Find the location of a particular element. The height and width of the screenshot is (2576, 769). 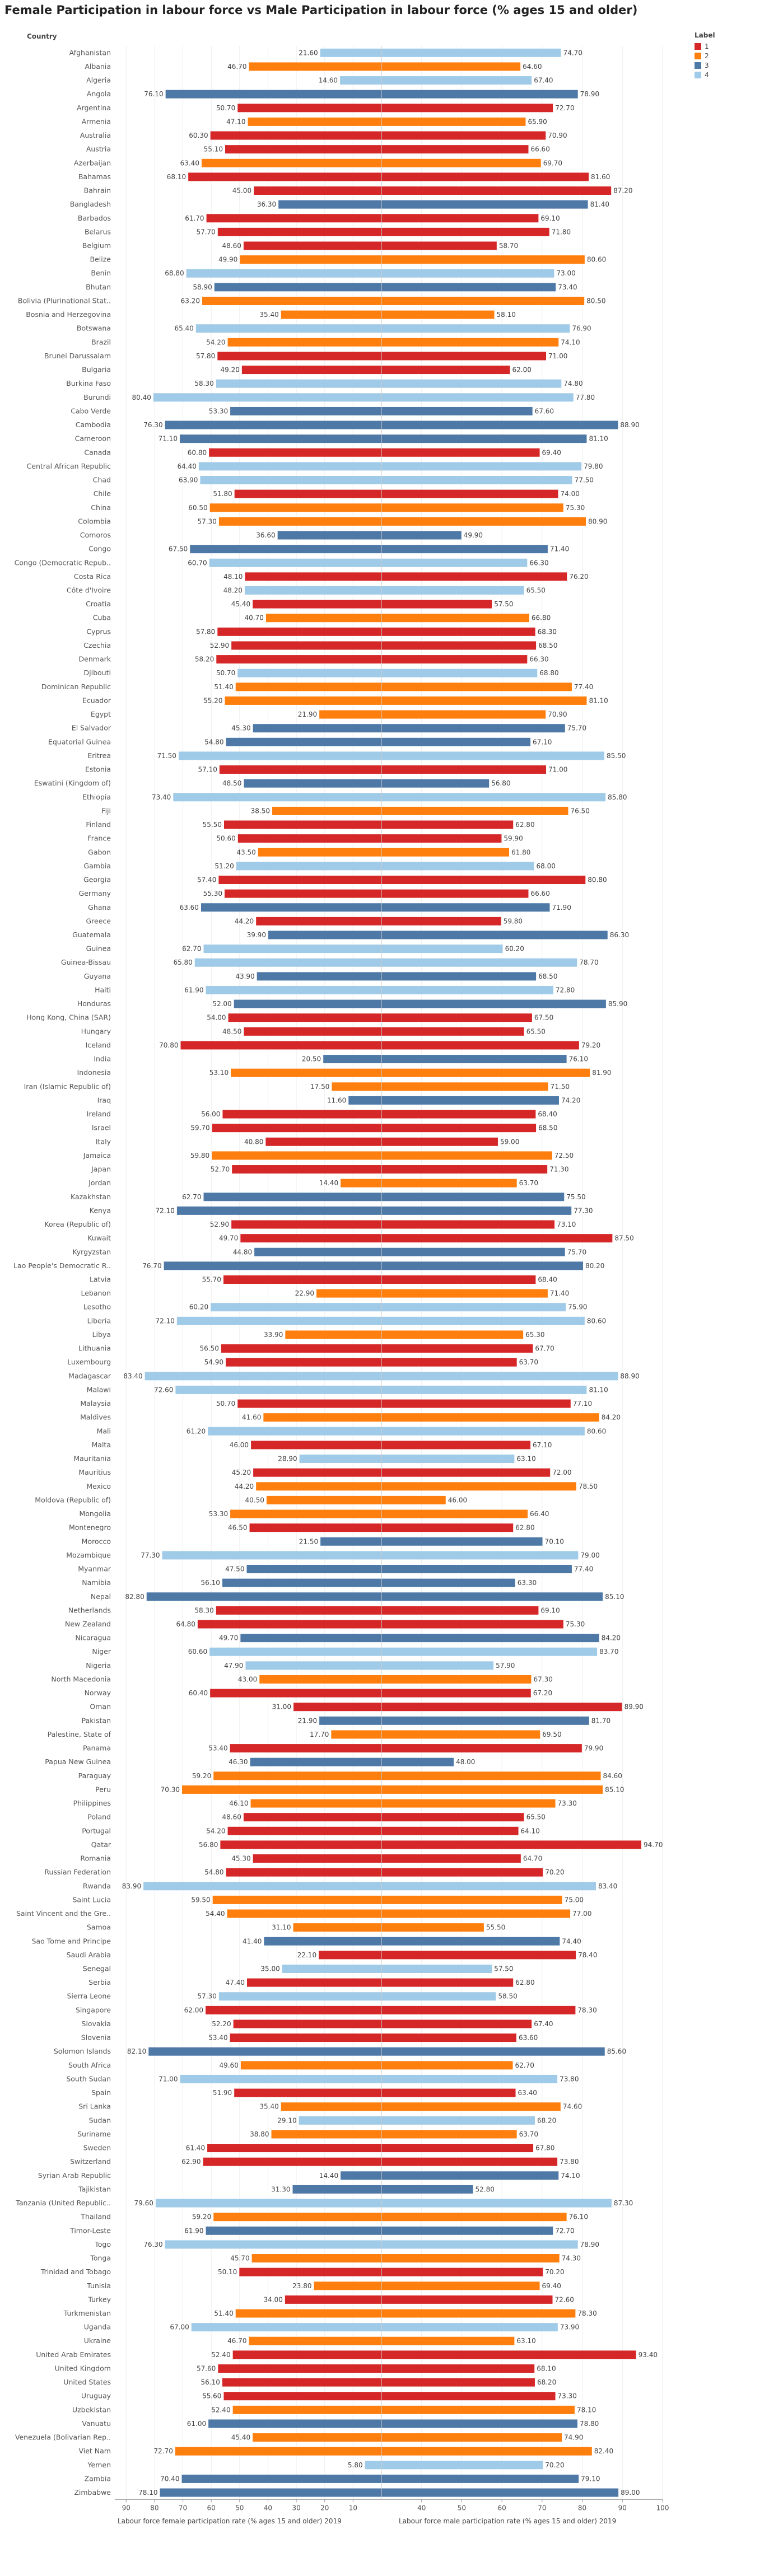

male-value-label: 74.20 is located at coordinates (570, 1100).